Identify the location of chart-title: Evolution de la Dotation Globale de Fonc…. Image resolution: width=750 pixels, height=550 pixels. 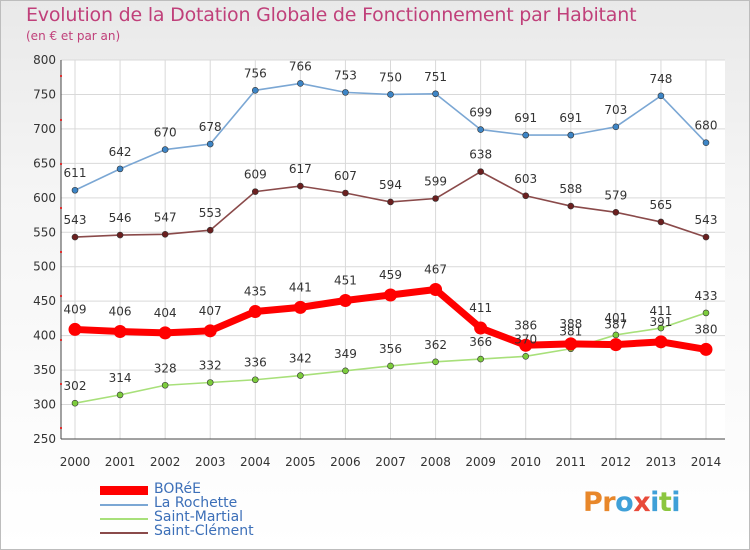
(331, 15).